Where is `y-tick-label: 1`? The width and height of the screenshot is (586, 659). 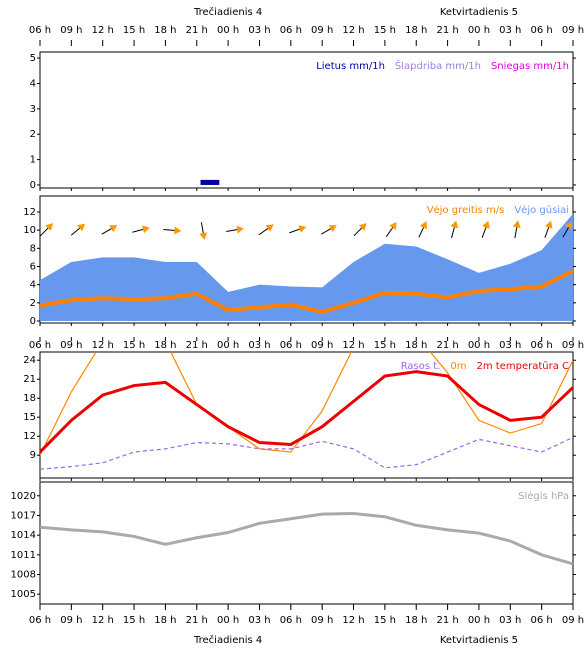 y-tick-label: 1 is located at coordinates (33, 160).